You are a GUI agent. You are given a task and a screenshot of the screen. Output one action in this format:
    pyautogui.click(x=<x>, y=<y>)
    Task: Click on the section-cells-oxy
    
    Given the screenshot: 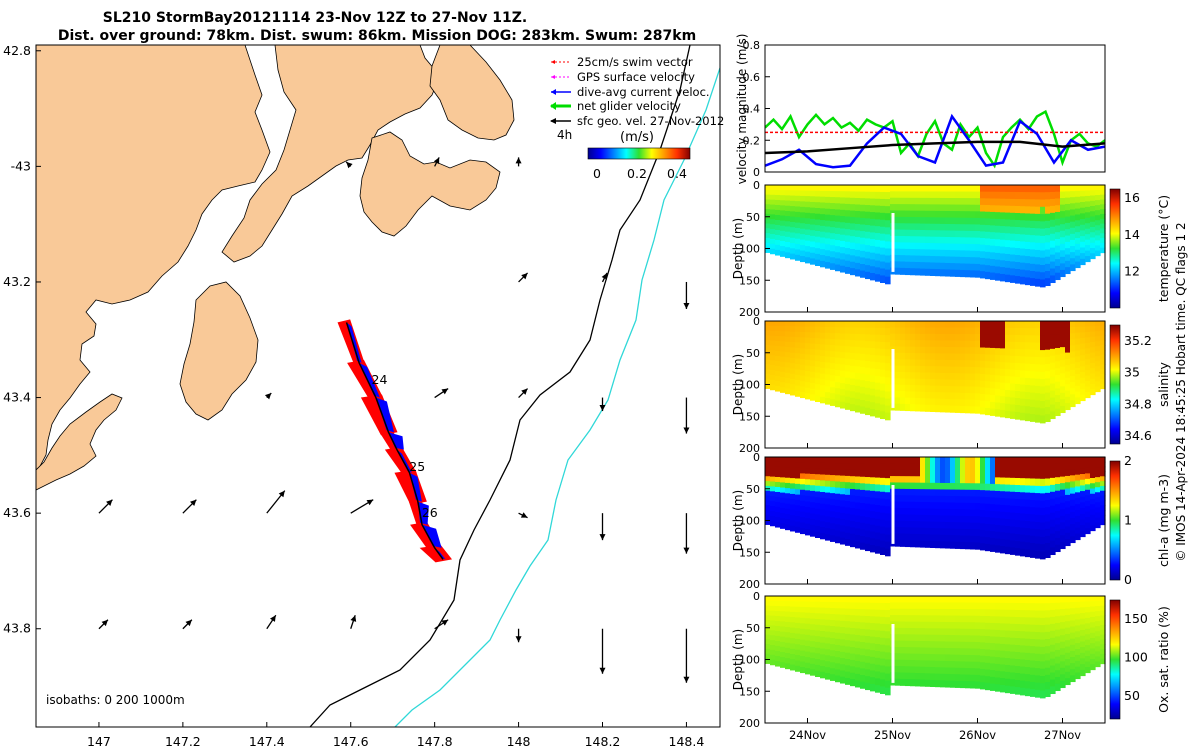 What is the action you would take?
    pyautogui.click(x=935, y=647)
    